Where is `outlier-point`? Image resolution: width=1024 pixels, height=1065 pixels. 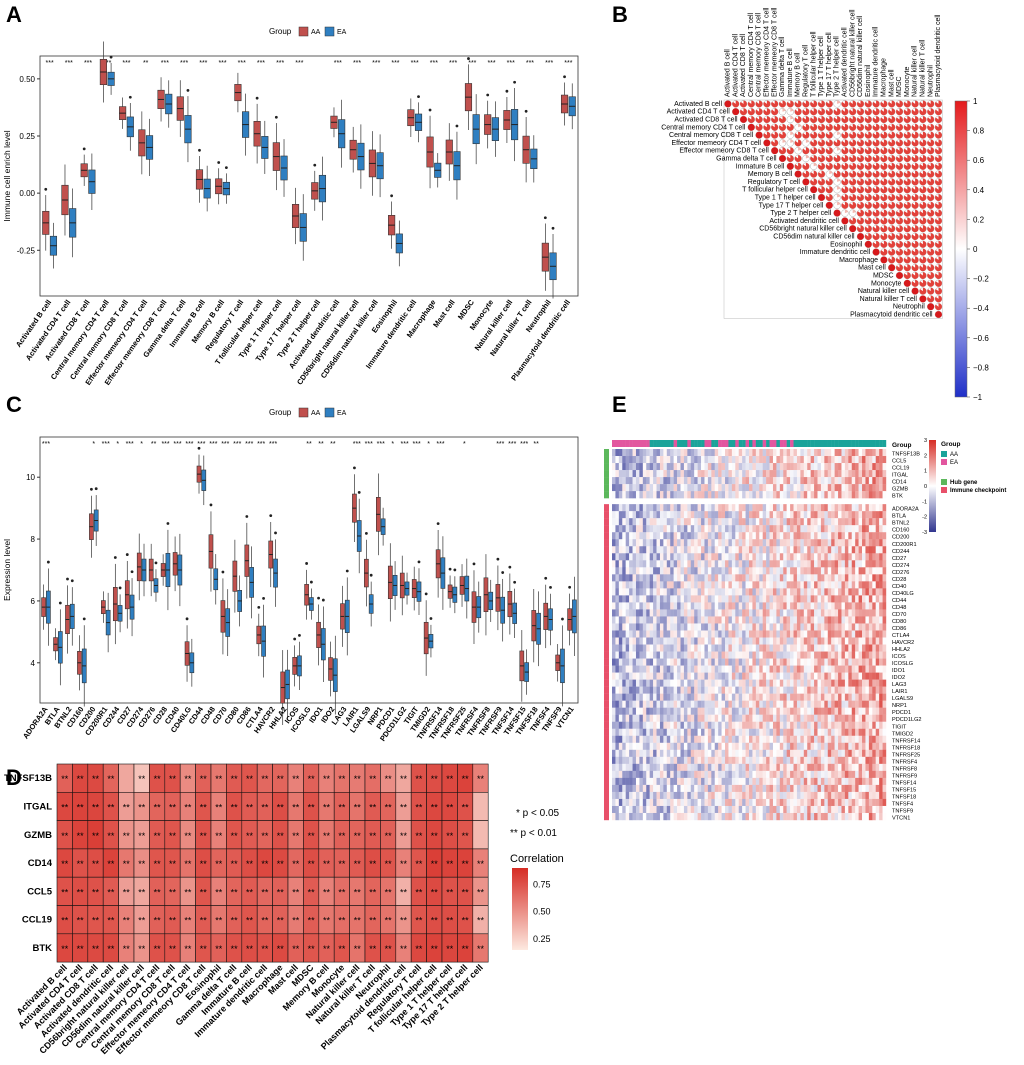 outlier-point is located at coordinates (488, 95).